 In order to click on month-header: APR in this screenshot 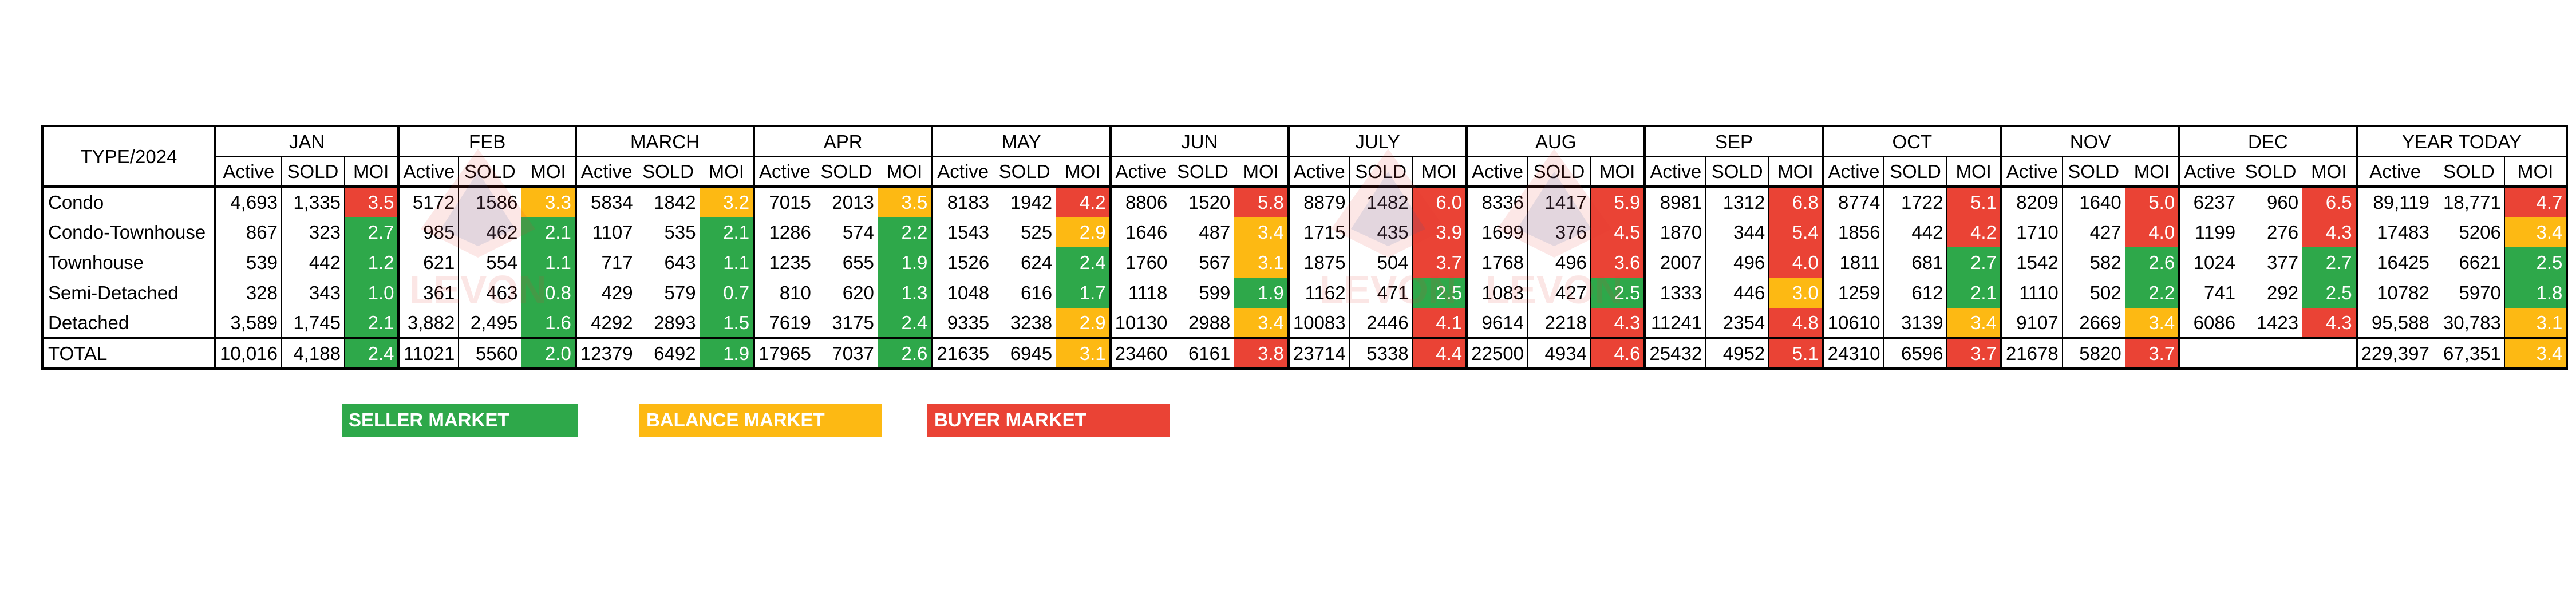, I will do `click(843, 141)`.